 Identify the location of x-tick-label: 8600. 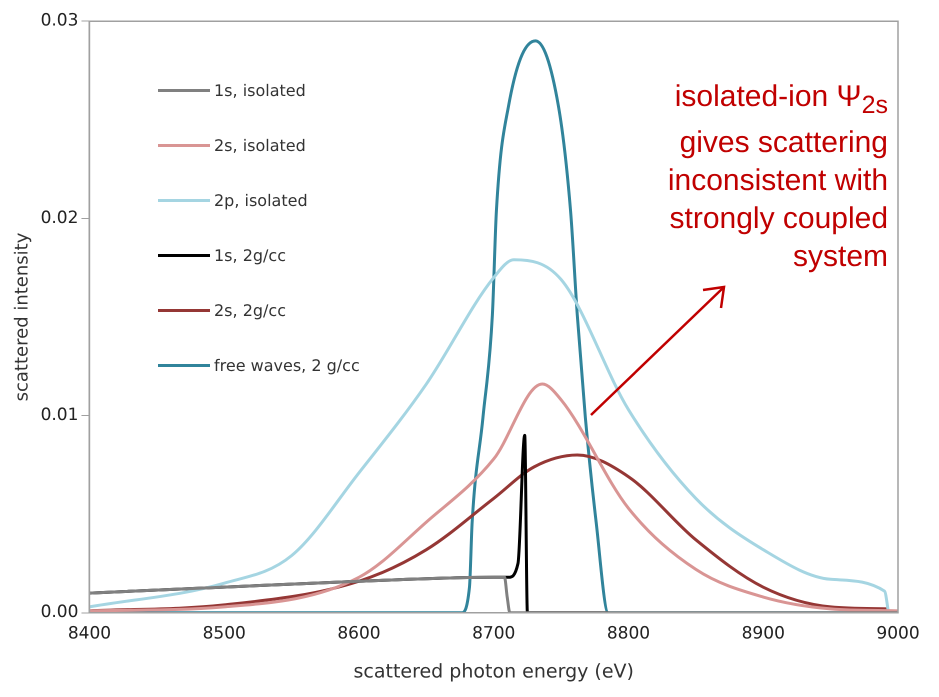
(359, 633).